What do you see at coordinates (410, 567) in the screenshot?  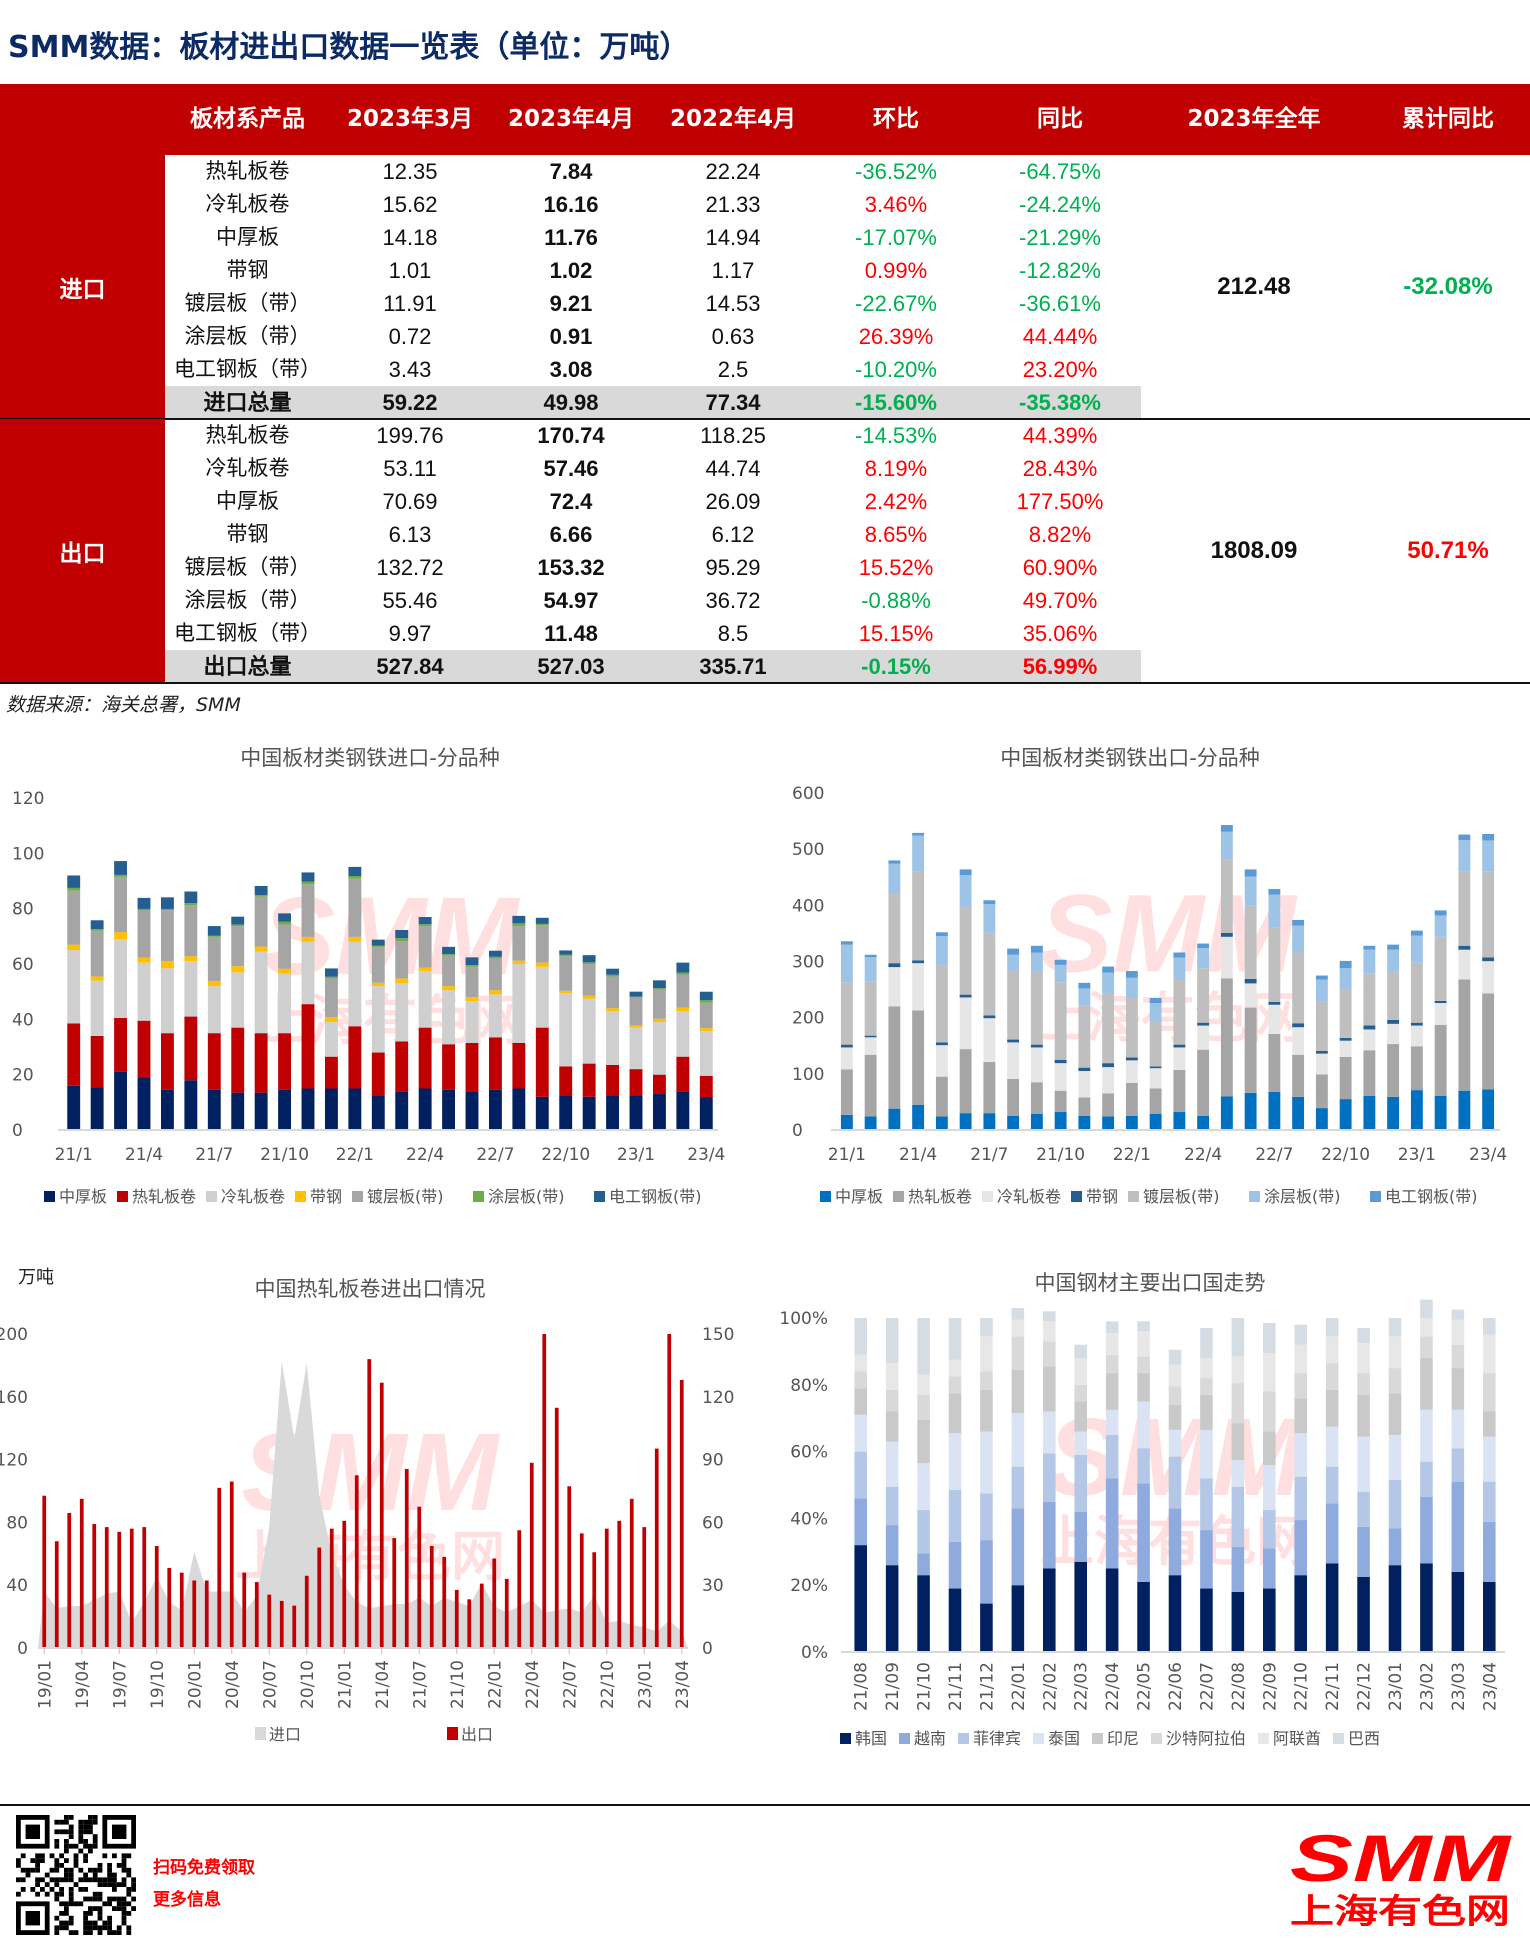 I see `value-2023-03: 132.72` at bounding box center [410, 567].